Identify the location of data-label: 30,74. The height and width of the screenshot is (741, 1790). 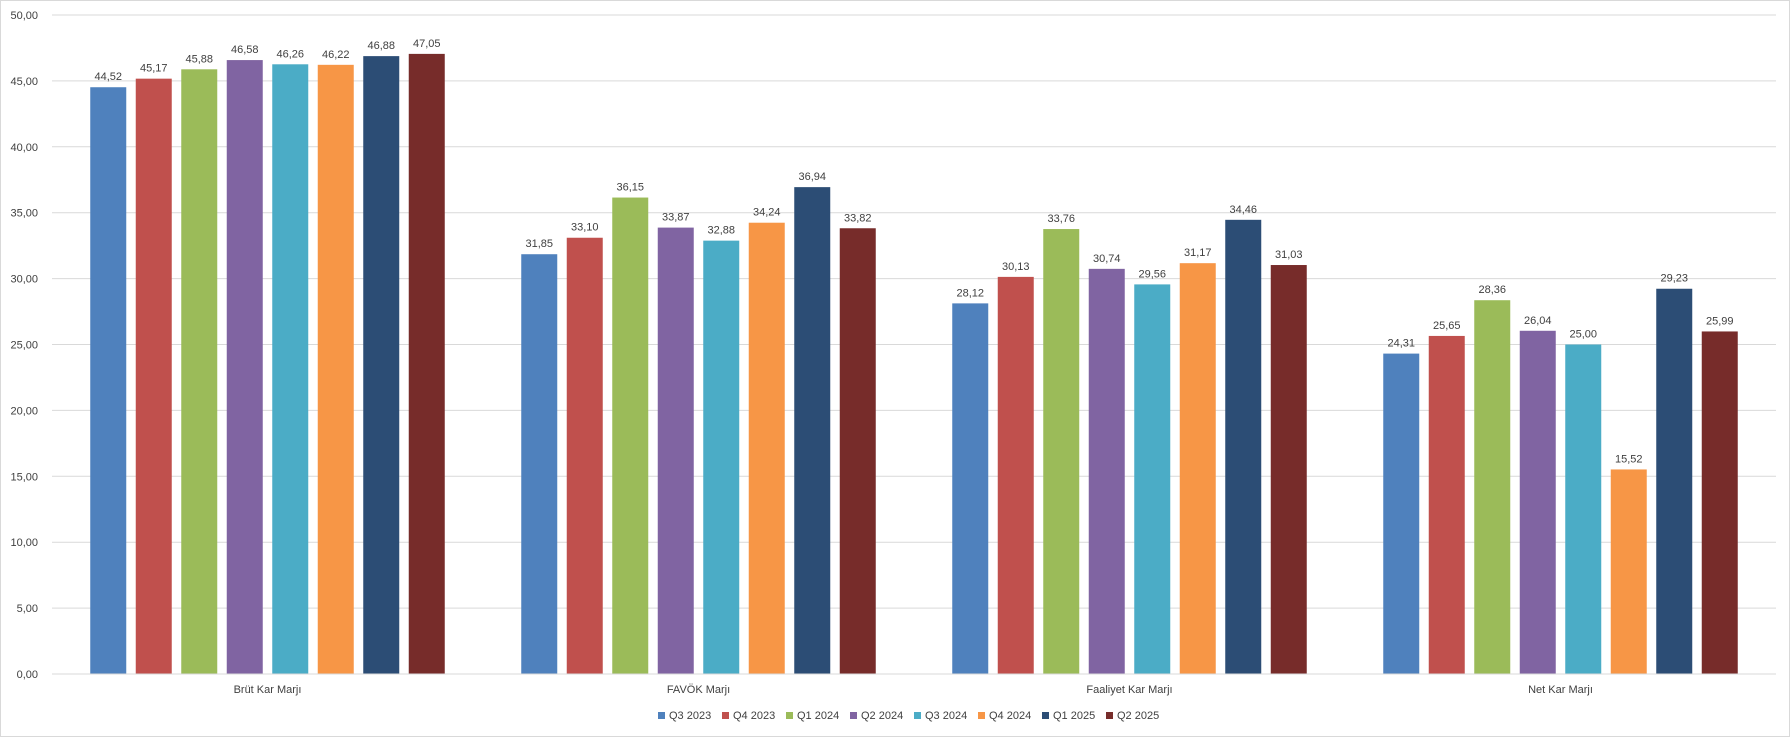
(1107, 259).